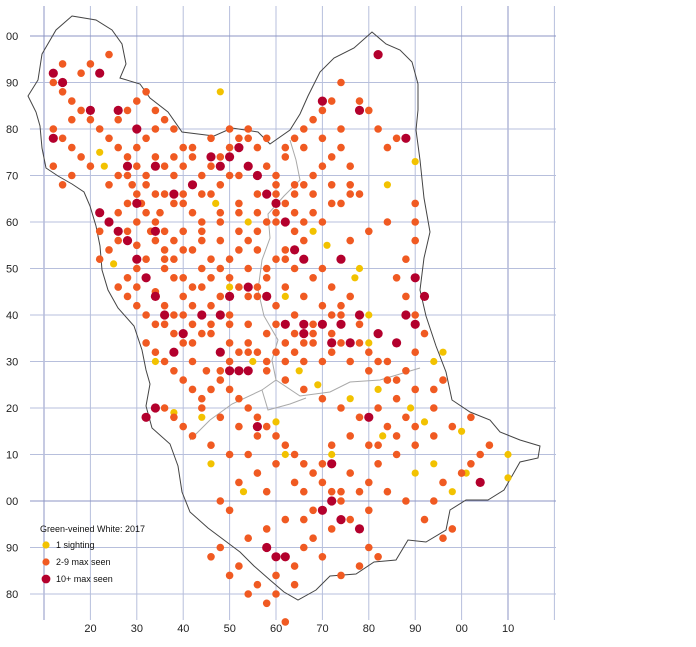 Image resolution: width=696 pixels, height=647 pixels. I want to click on y-axis-label: 10, so click(12, 456).